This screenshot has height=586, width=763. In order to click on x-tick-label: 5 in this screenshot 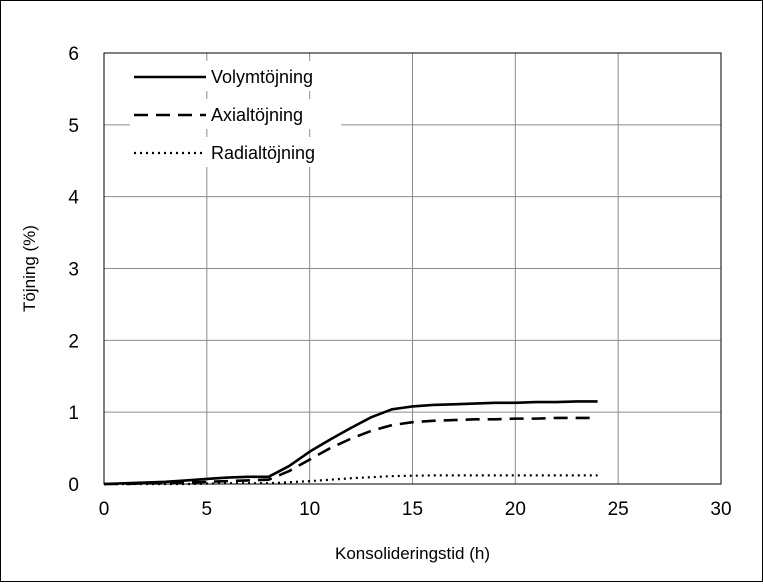, I will do `click(207, 509)`.